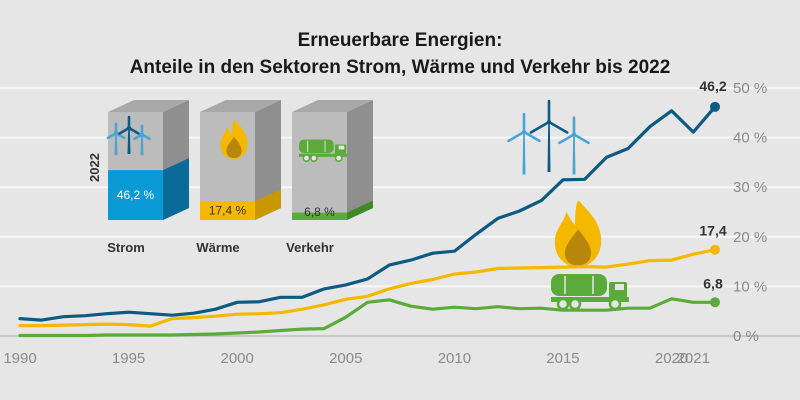 Image resolution: width=800 pixels, height=400 pixels. I want to click on cube-value-label: 46,2 %, so click(136, 195).